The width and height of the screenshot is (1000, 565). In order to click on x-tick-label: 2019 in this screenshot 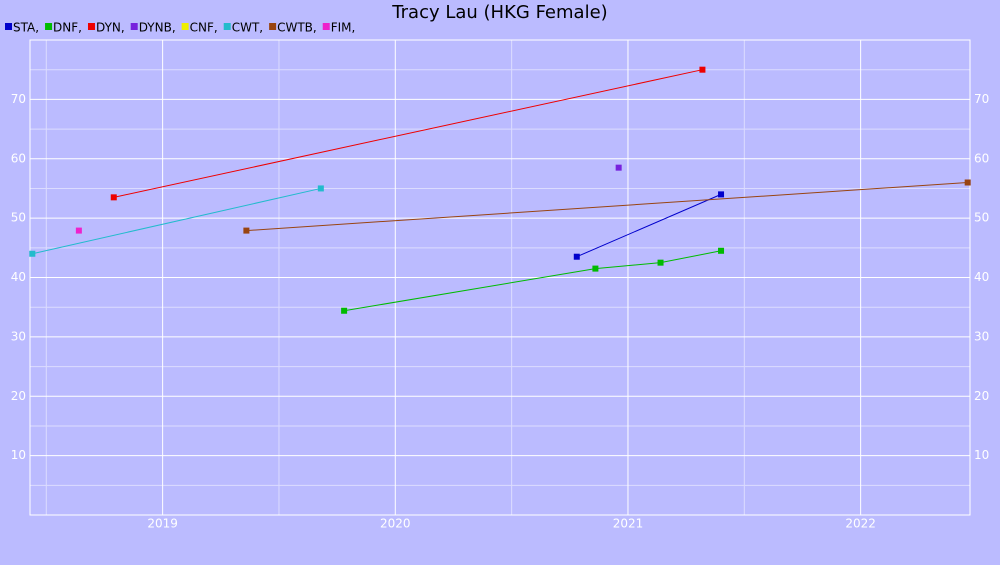, I will do `click(162, 524)`.